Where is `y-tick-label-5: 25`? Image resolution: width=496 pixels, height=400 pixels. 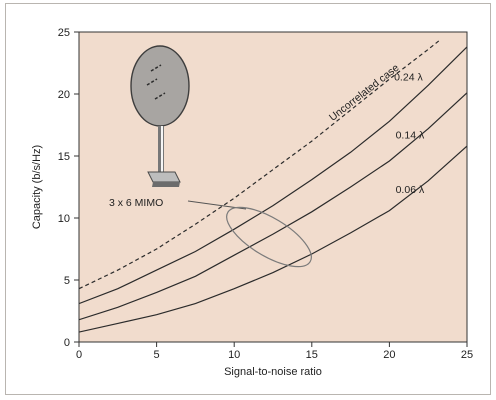
y-tick-label-5: 25 is located at coordinates (64, 33).